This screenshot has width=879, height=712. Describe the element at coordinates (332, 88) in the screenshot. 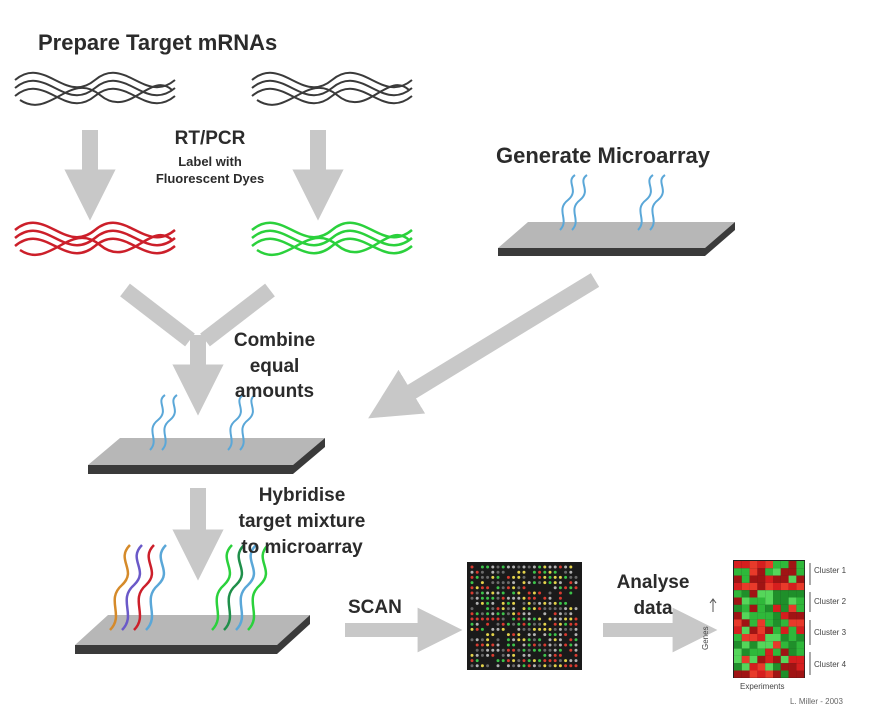

I see `mrna-black-right` at that location.